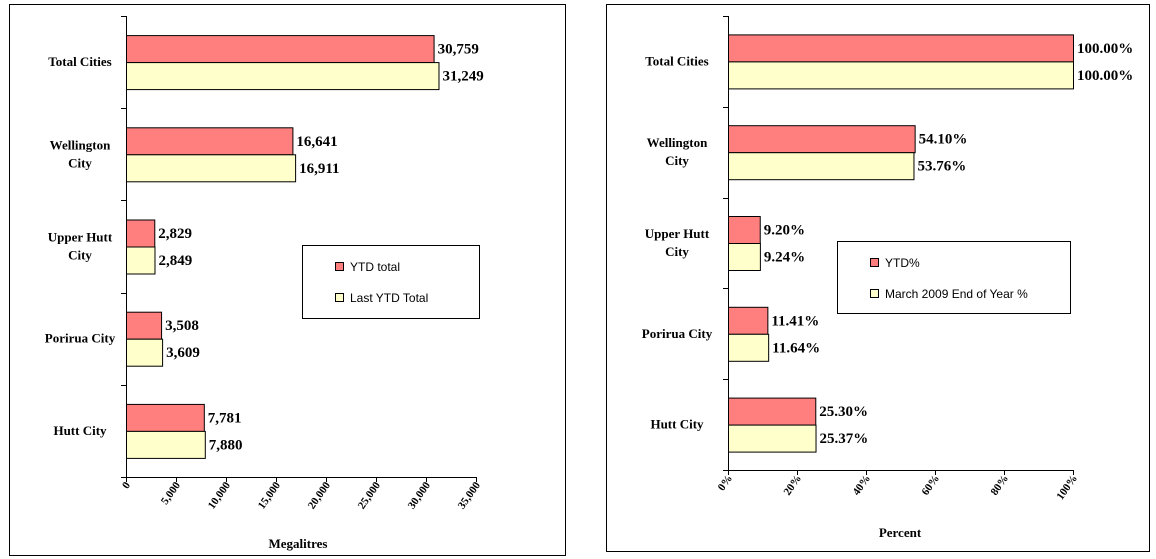 The image size is (1156, 559). Describe the element at coordinates (283, 76) in the screenshot. I see `bar-last-ytd-total-total-cities` at that location.